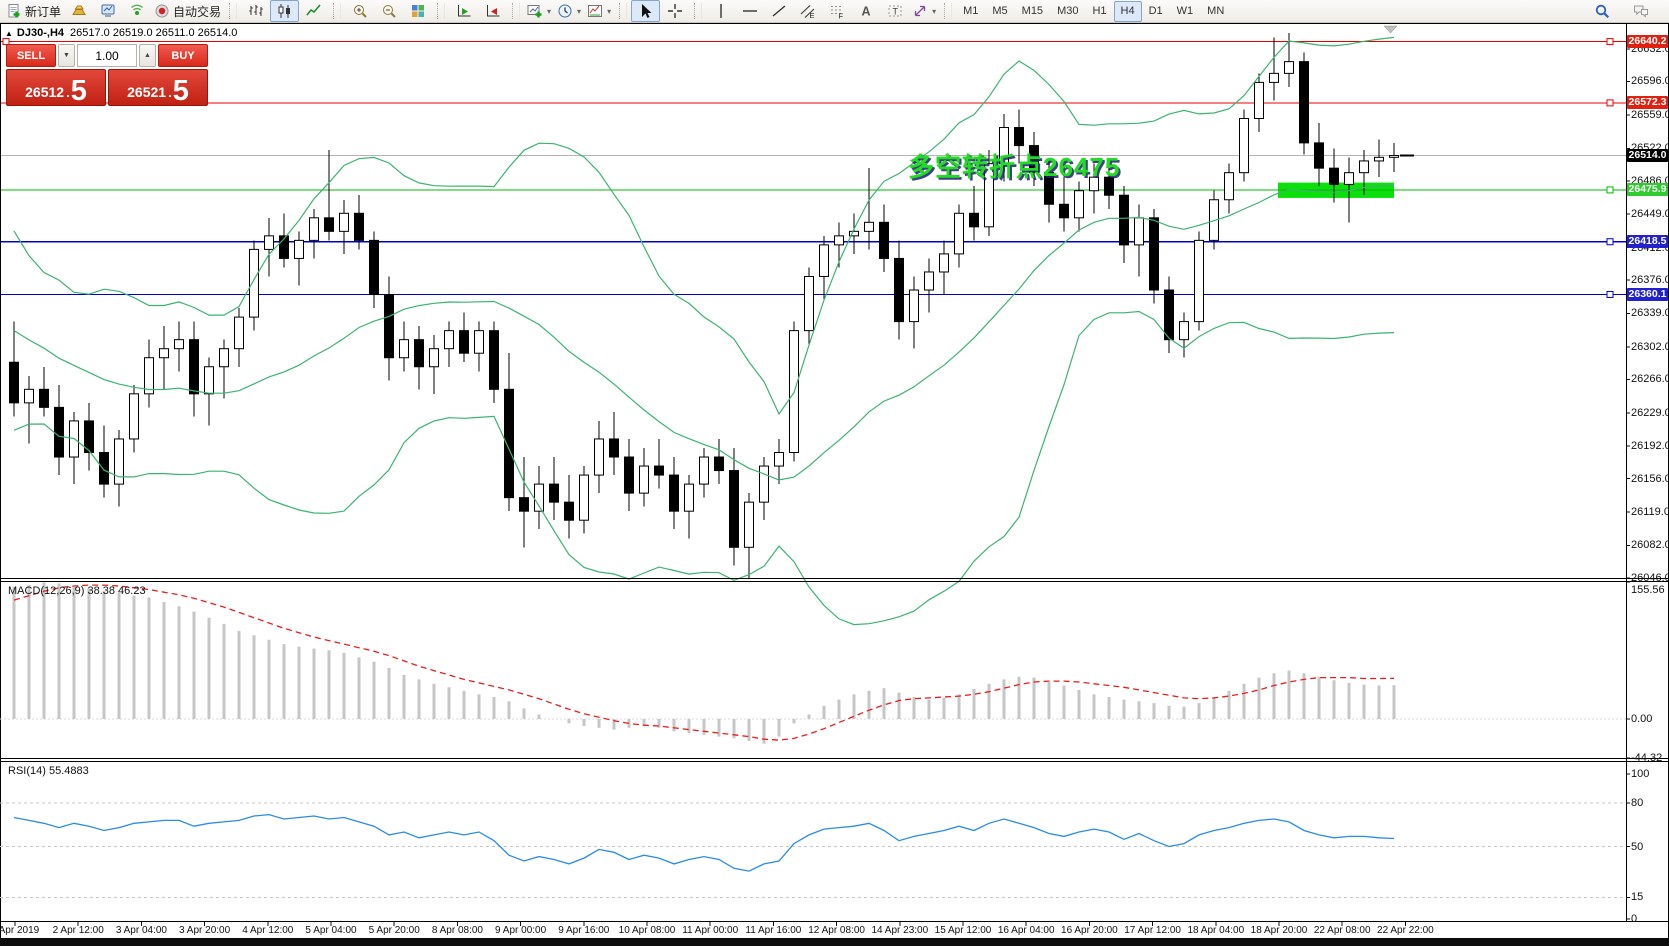 This screenshot has width=1669, height=946. Describe the element at coordinates (147, 92) in the screenshot. I see `buy-price-main: 26521` at that location.